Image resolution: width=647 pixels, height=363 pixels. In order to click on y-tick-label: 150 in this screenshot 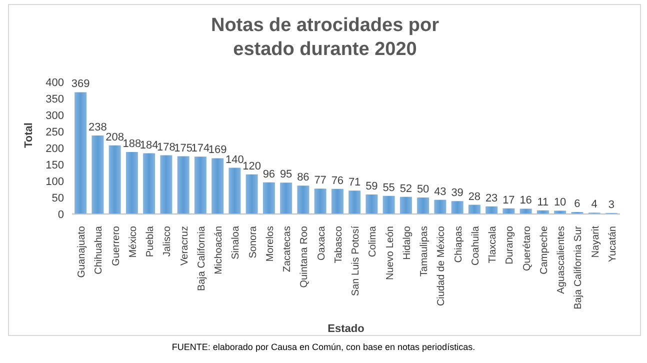, I will do `click(55, 165)`.